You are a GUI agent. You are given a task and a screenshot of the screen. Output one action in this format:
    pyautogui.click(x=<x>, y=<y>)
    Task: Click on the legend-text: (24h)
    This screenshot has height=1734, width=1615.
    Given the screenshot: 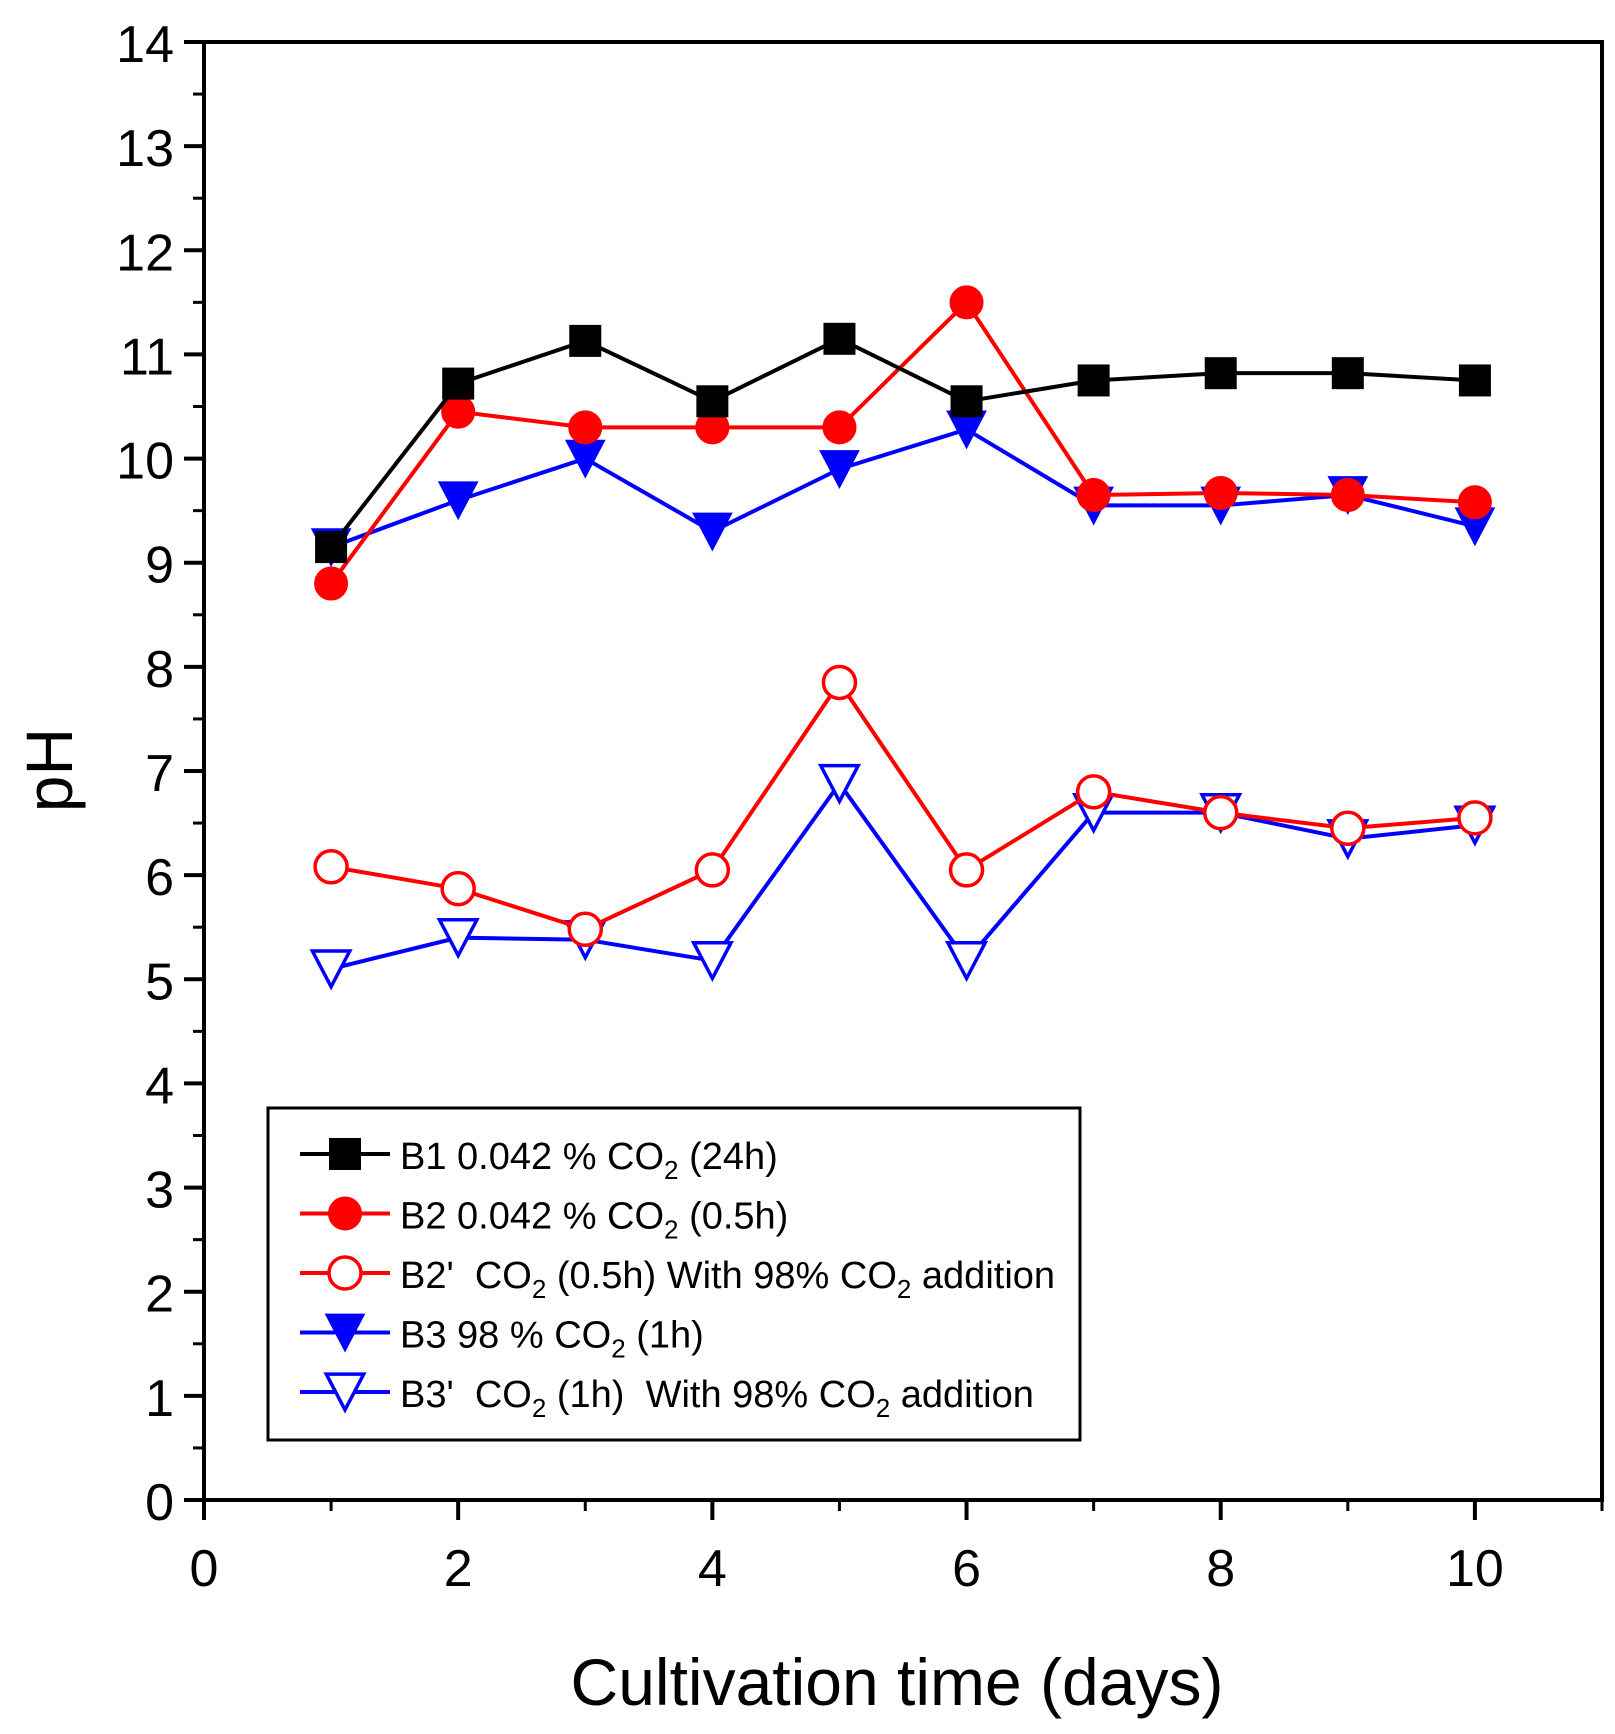 What is the action you would take?
    pyautogui.click(x=728, y=1157)
    